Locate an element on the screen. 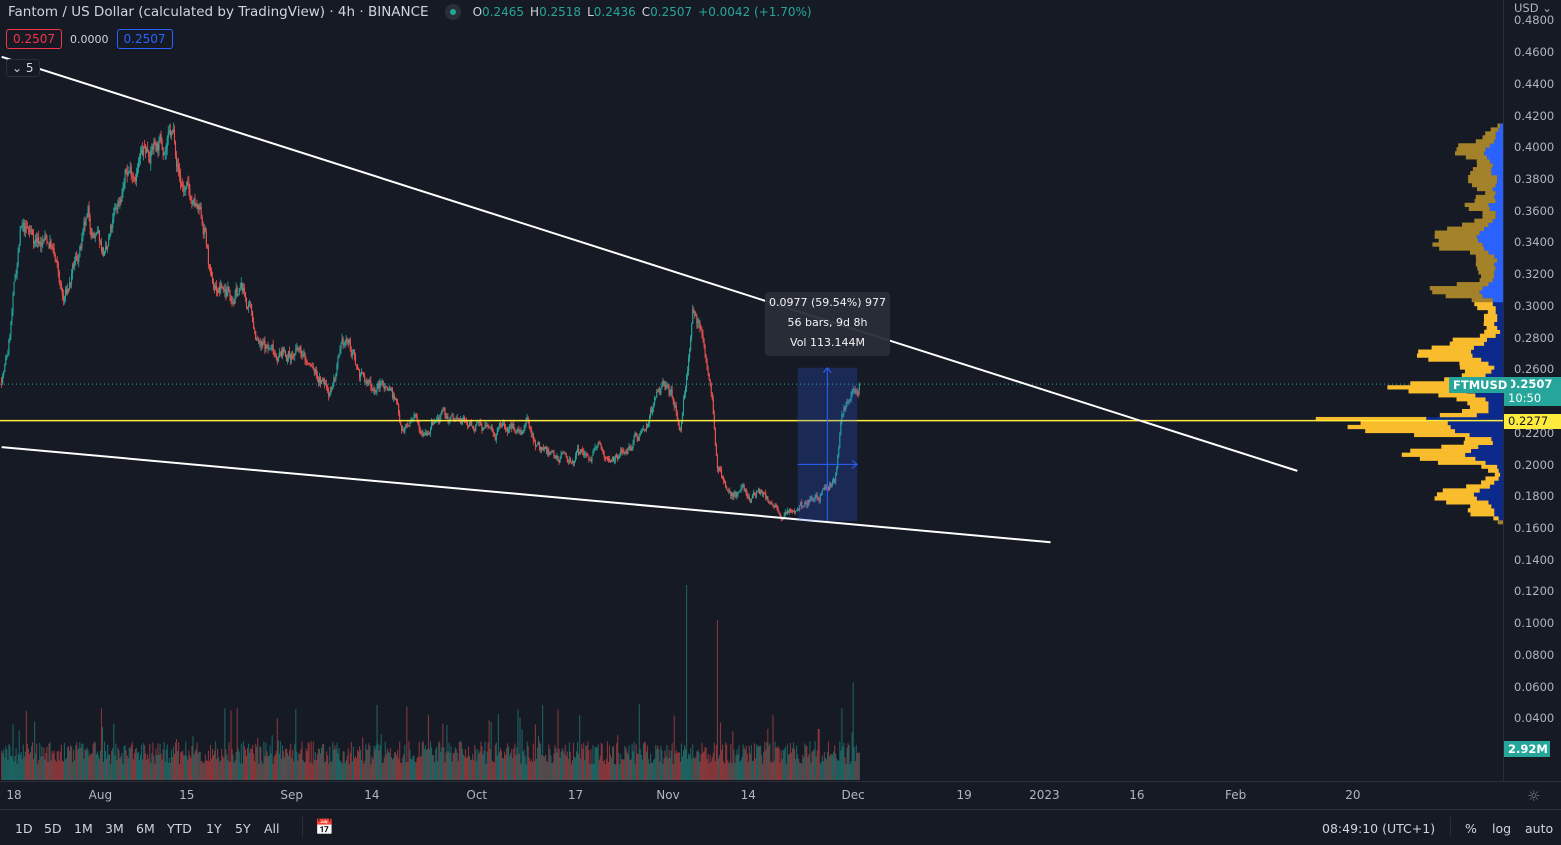  market-status-icon is located at coordinates (452, 12).